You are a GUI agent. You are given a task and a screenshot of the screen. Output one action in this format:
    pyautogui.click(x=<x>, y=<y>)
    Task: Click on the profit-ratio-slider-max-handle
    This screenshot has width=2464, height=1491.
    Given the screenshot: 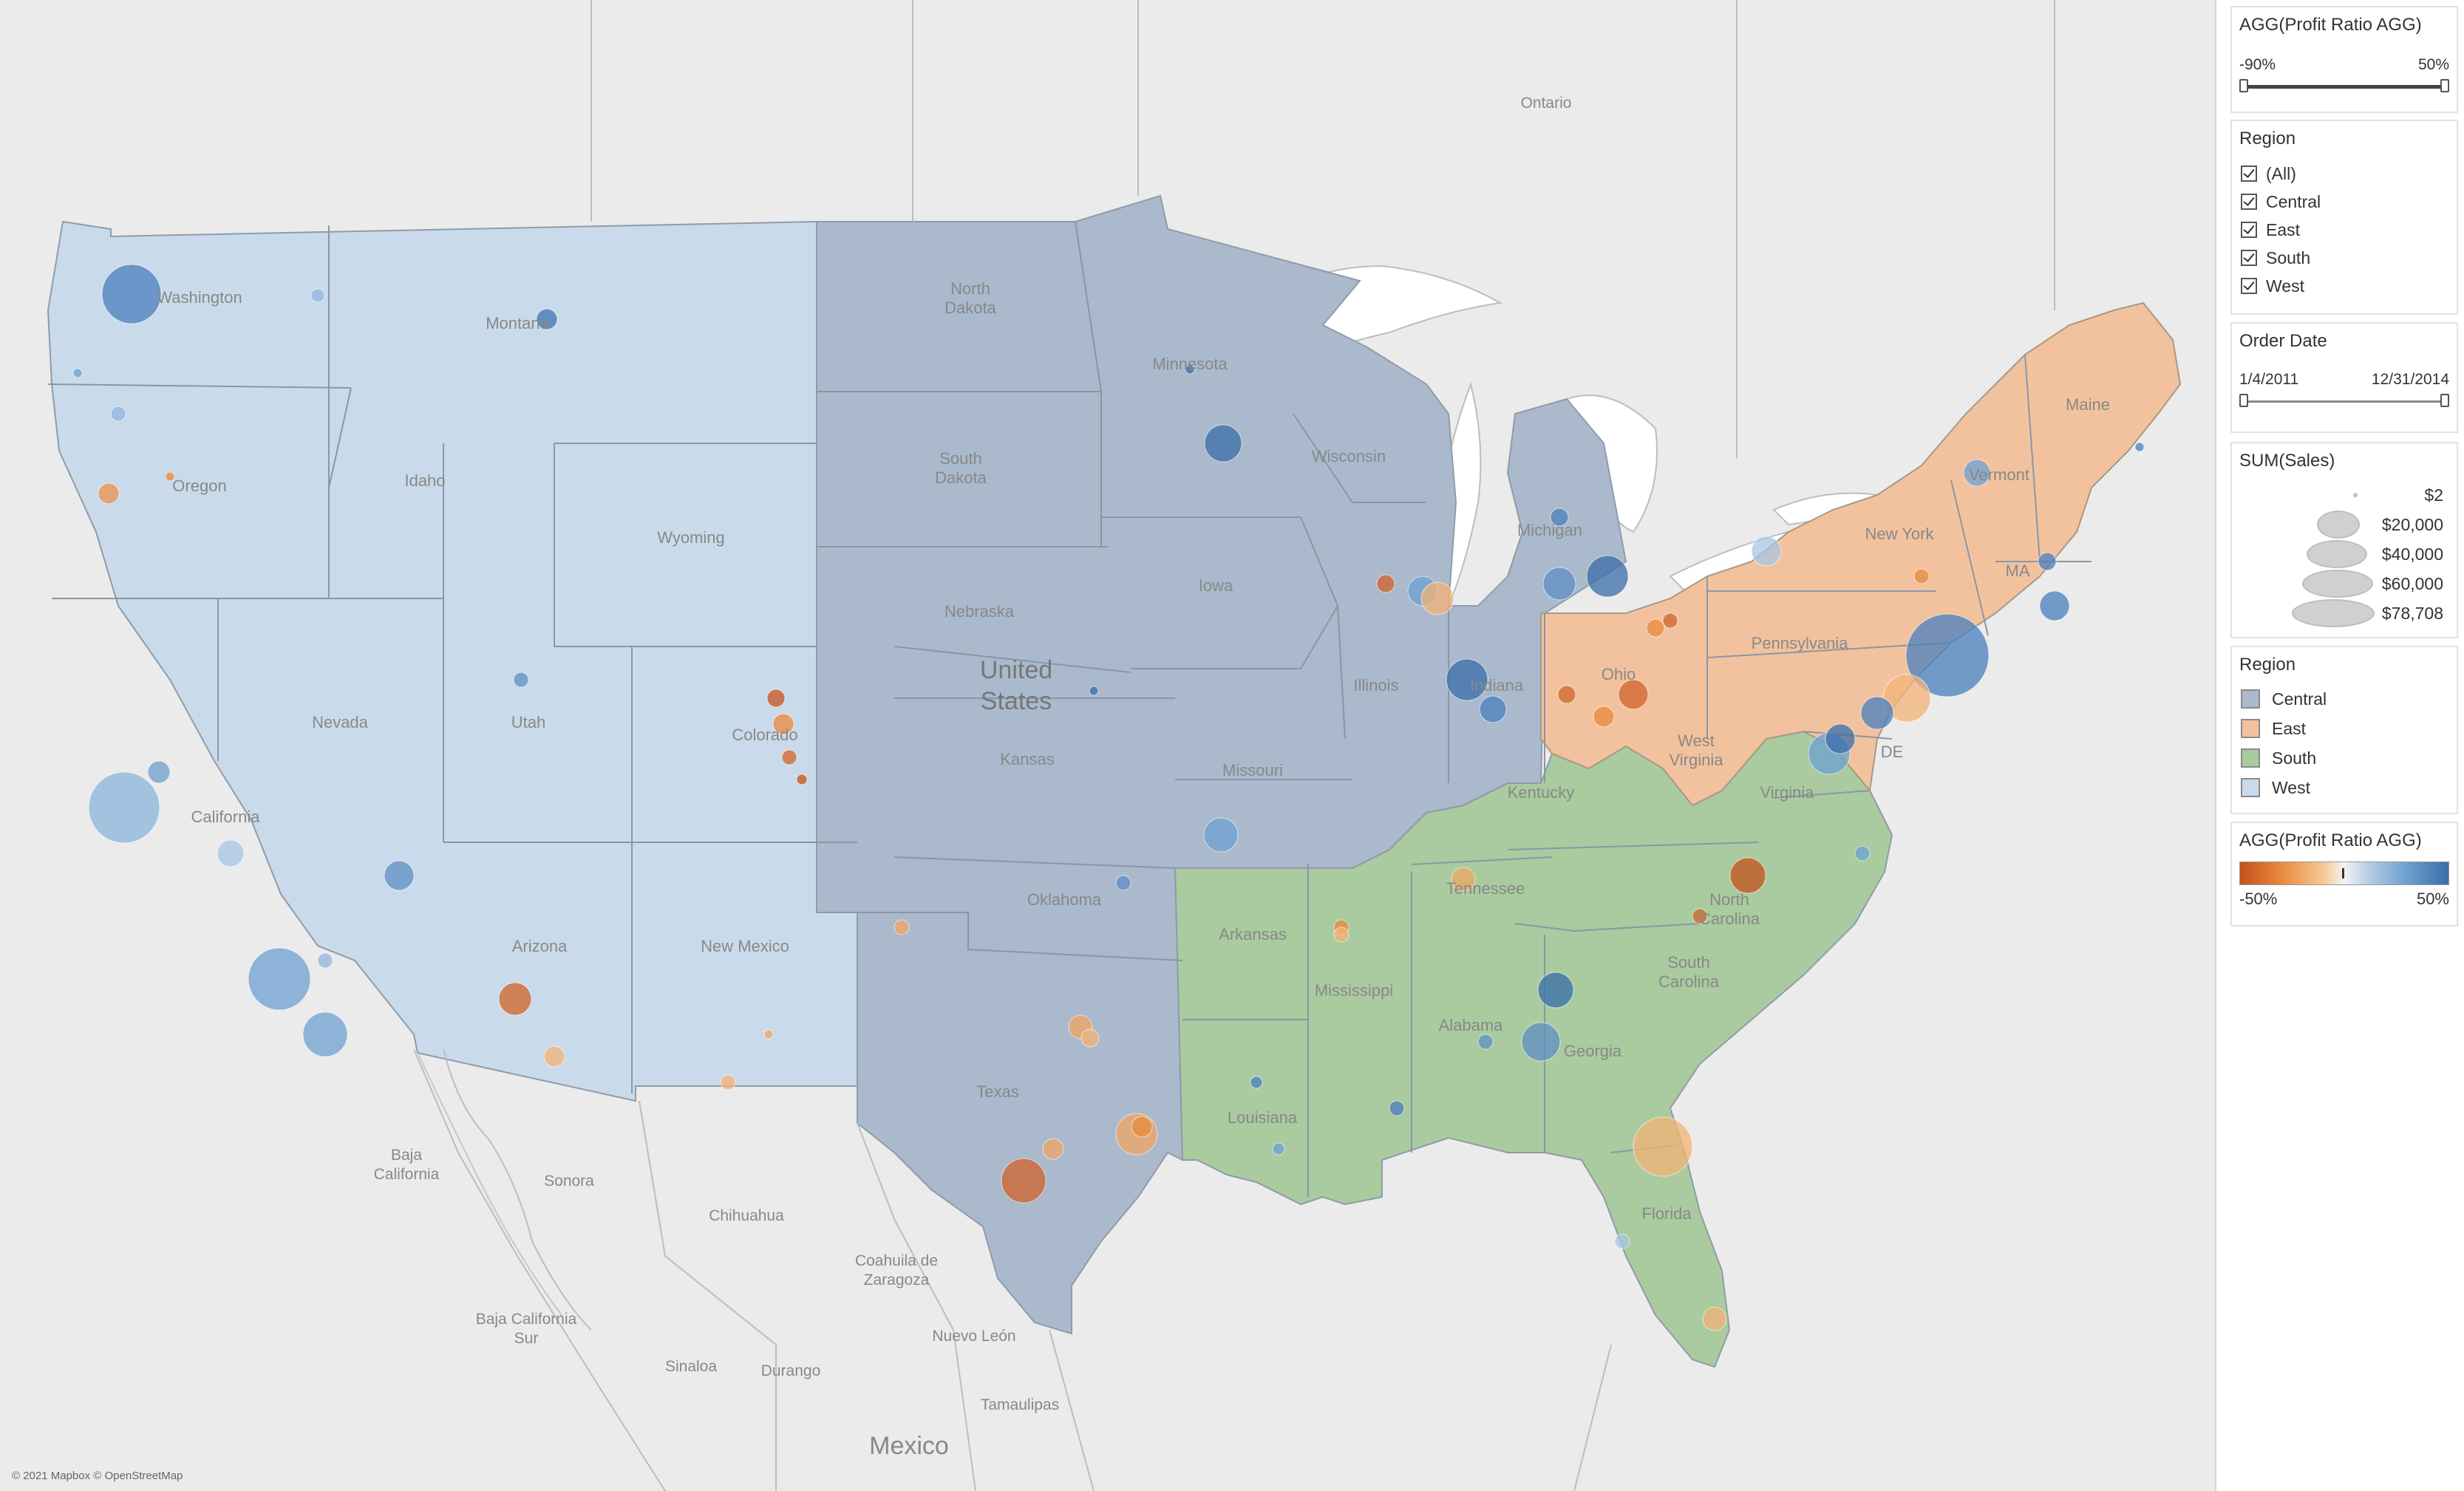 What is the action you would take?
    pyautogui.click(x=2444, y=85)
    